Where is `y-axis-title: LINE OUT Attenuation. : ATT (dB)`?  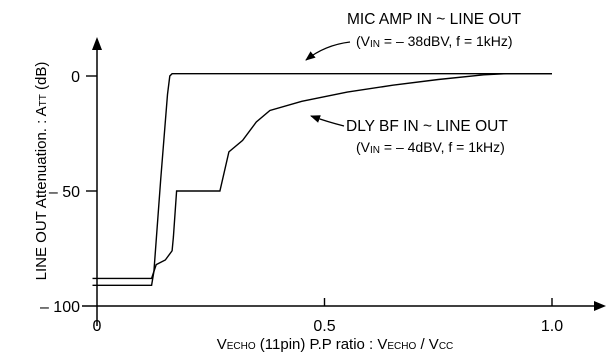 y-axis-title: LINE OUT Attenuation. : ATT (dB) is located at coordinates (41, 171).